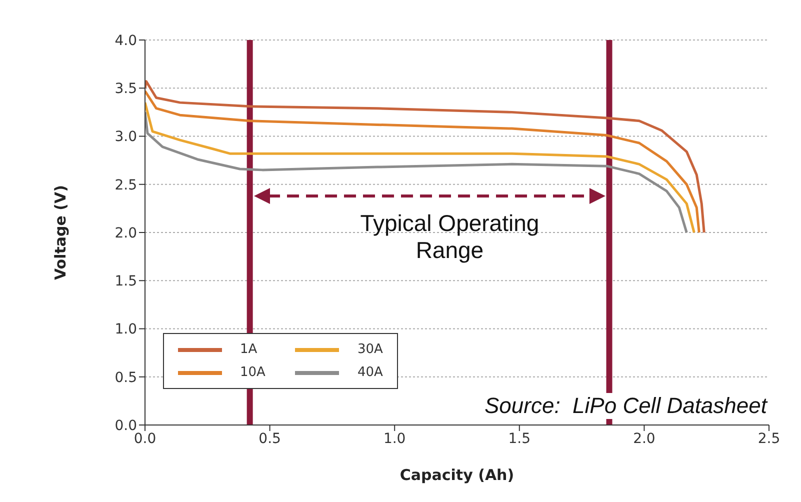 This screenshot has width=801, height=502. What do you see at coordinates (125, 185) in the screenshot?
I see `y-tick-label: 2.5` at bounding box center [125, 185].